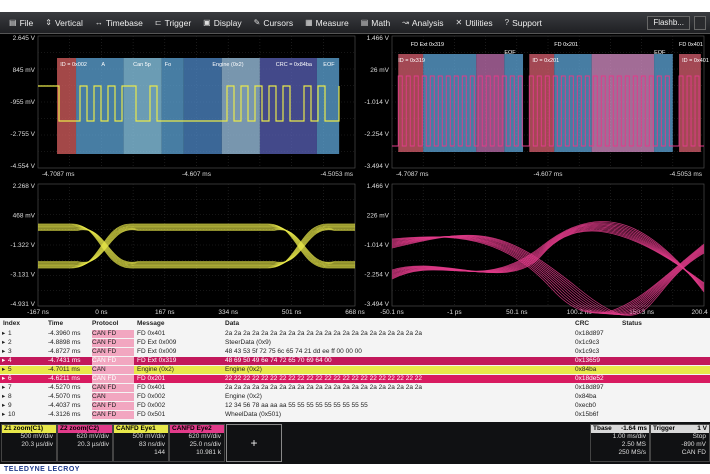 Image resolution: width=710 pixels, height=474 pixels. I want to click on cell-crc: 0x1c9c3, so click(587, 352).